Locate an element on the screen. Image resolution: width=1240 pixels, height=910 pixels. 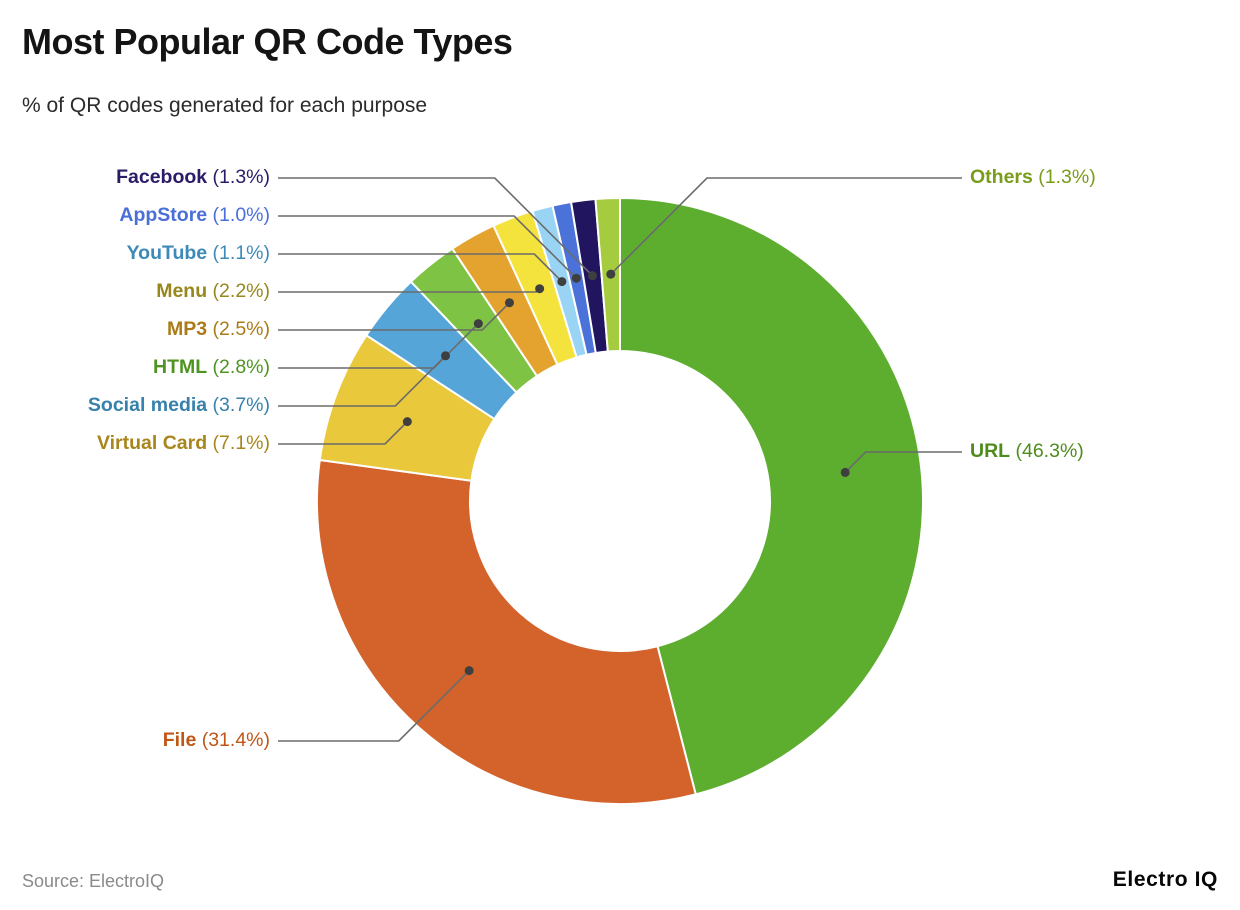
leader-dot-url is located at coordinates (845, 472).